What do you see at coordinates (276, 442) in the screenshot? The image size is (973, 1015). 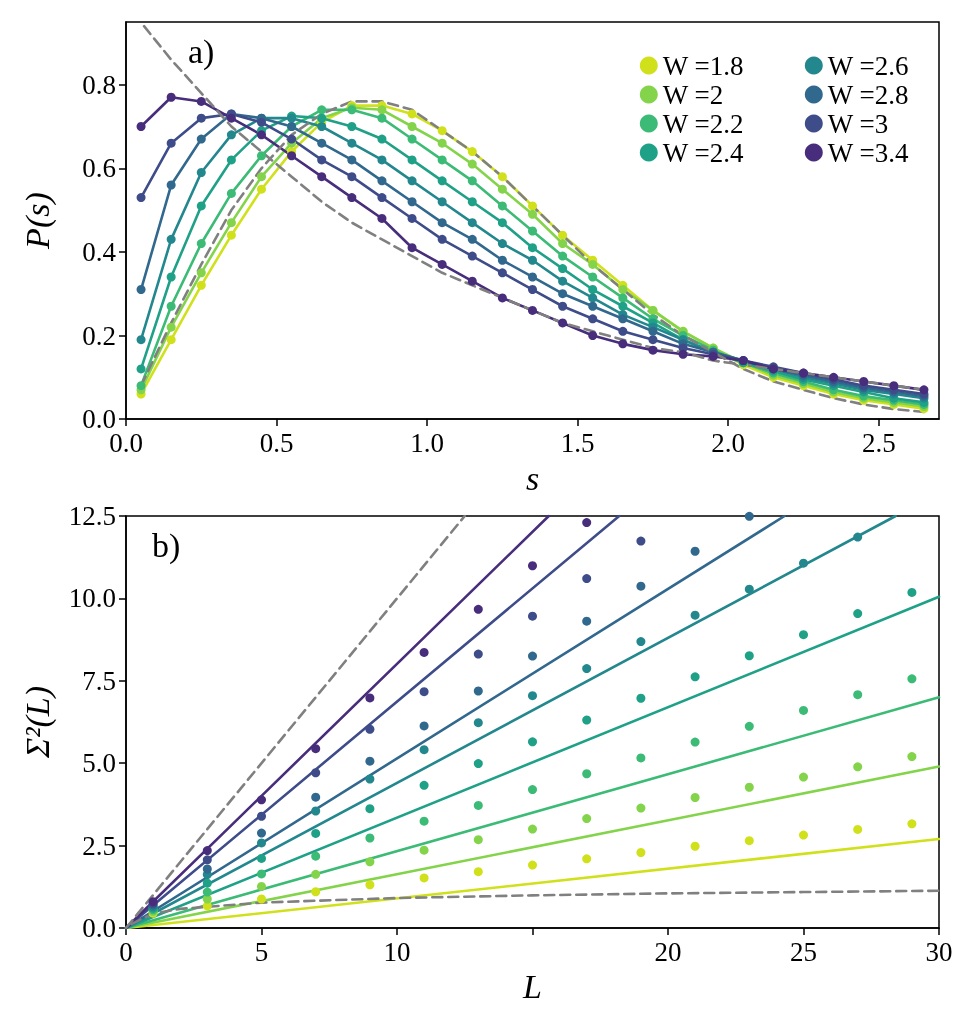 I see `x-tick-label: 0.5` at bounding box center [276, 442].